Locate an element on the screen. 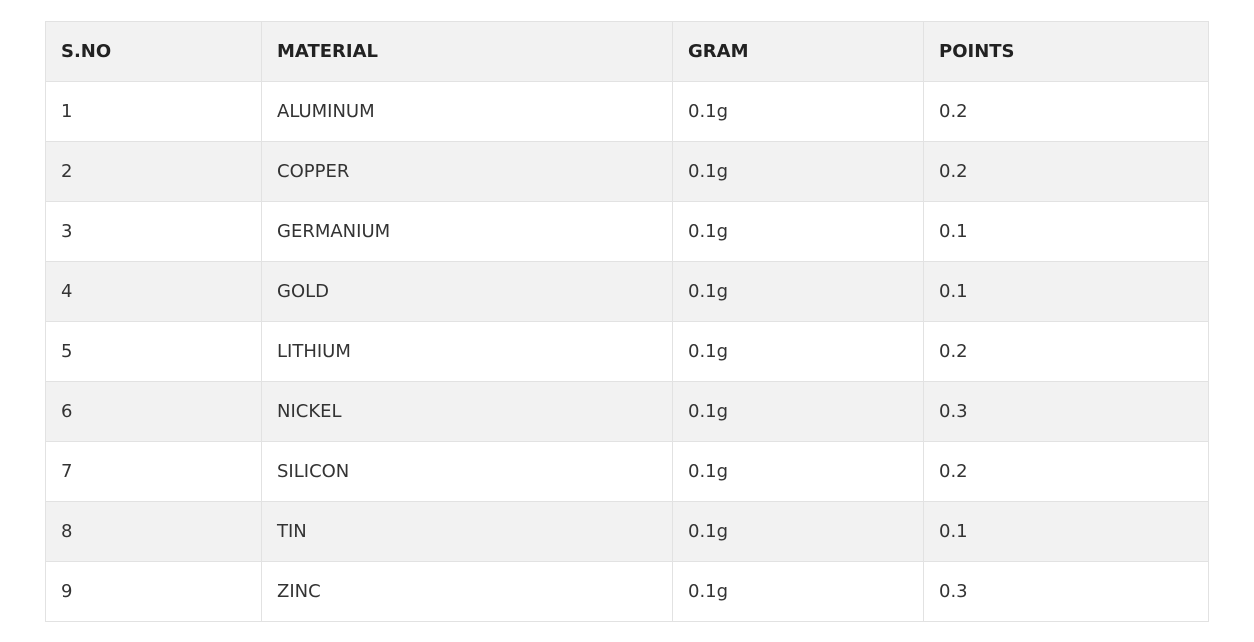 This screenshot has width=1254, height=642. cell-sno: 7 is located at coordinates (153, 471).